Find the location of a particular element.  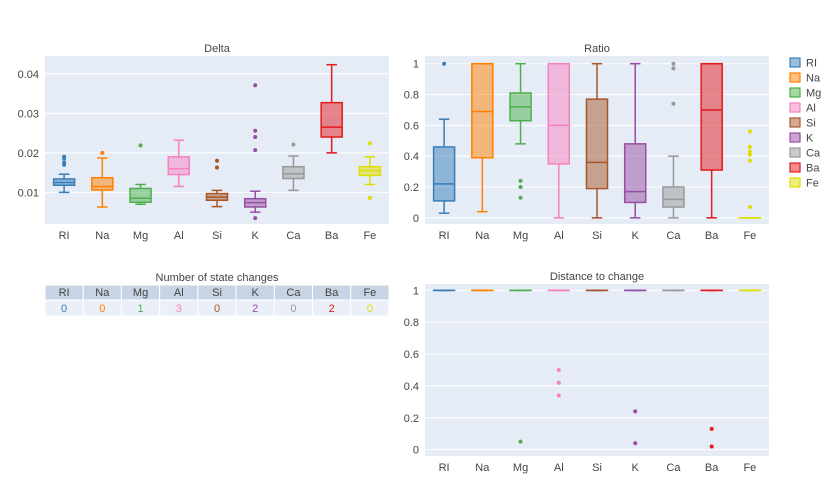

table-value-label: 3 is located at coordinates (179, 309).